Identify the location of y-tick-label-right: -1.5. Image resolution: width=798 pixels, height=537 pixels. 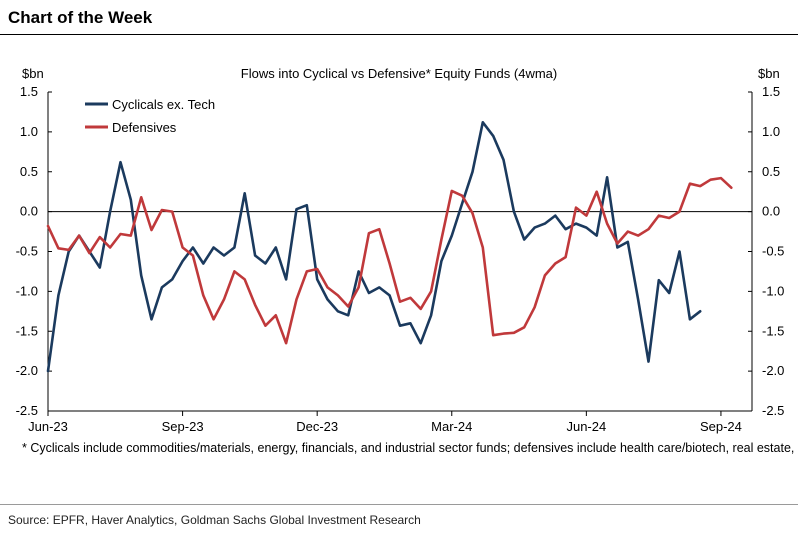
(773, 330).